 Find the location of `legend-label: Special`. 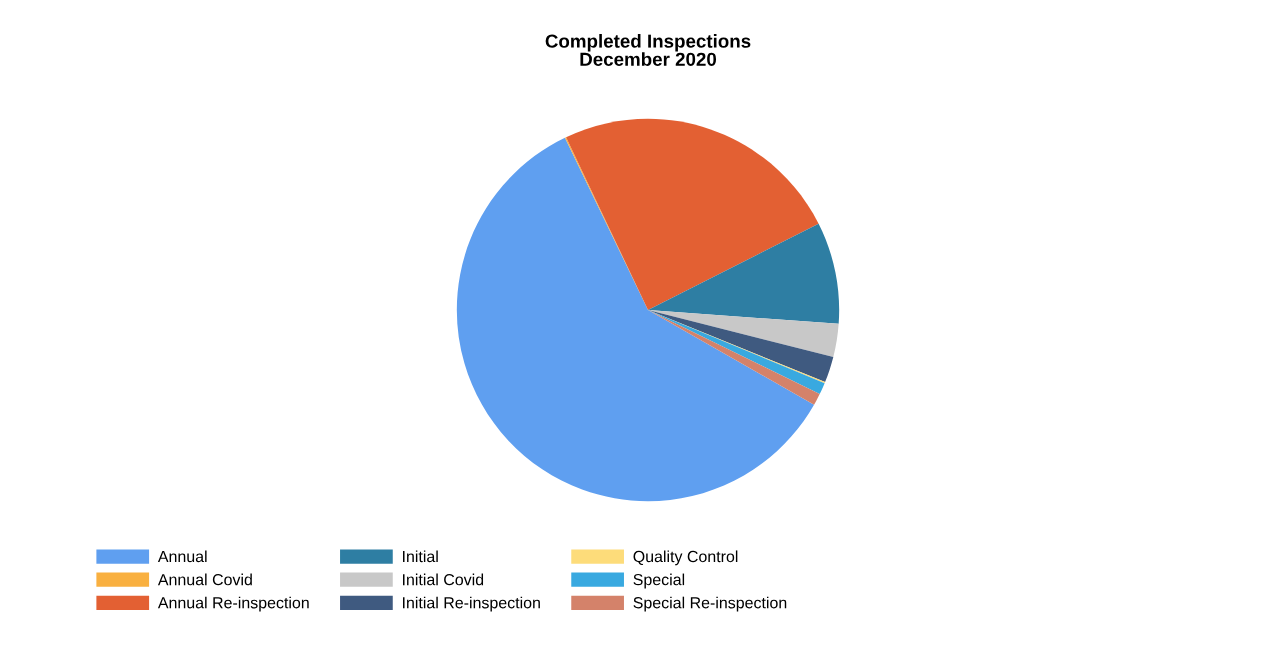

legend-label: Special is located at coordinates (659, 581).